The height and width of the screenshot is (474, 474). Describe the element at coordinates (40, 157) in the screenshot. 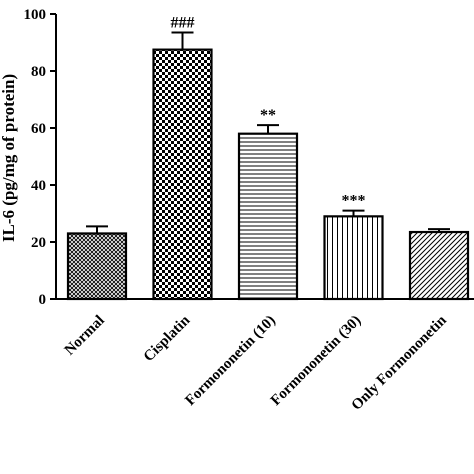

I see `y-axis: 0 20 40 60 80 100` at that location.